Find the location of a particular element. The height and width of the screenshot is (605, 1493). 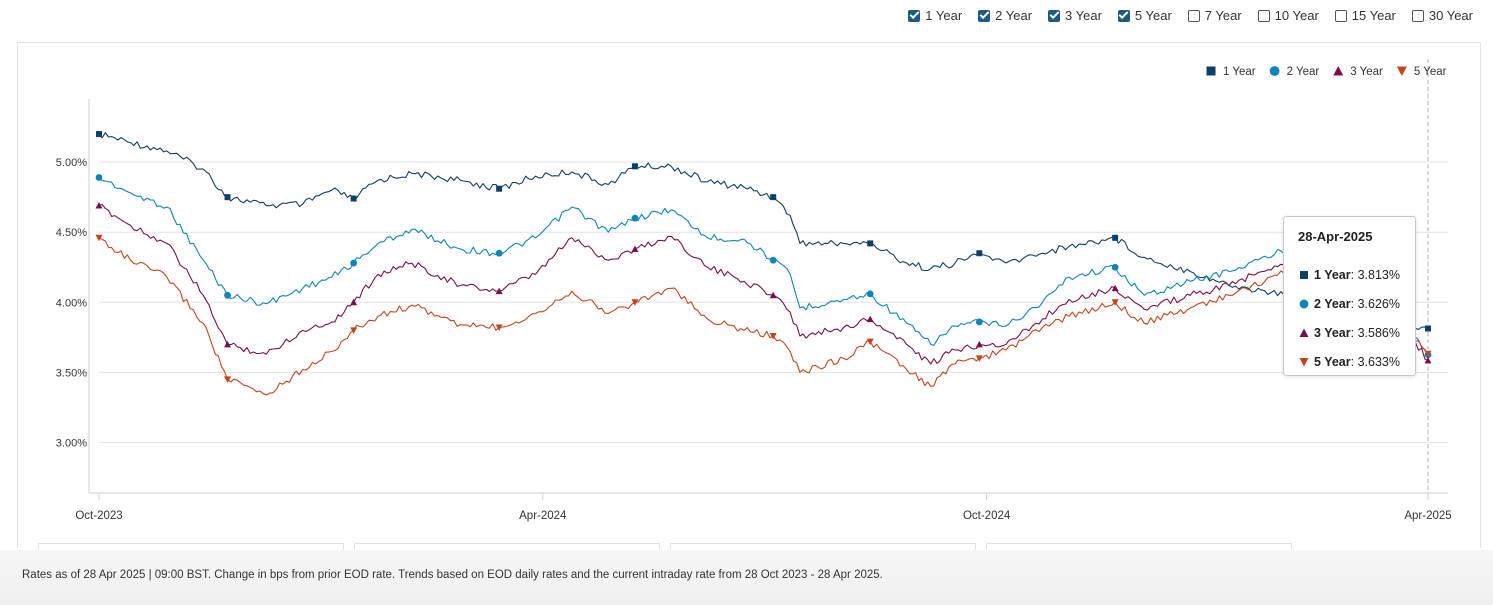

tooltip-series-name: 2 Year is located at coordinates (1332, 303).